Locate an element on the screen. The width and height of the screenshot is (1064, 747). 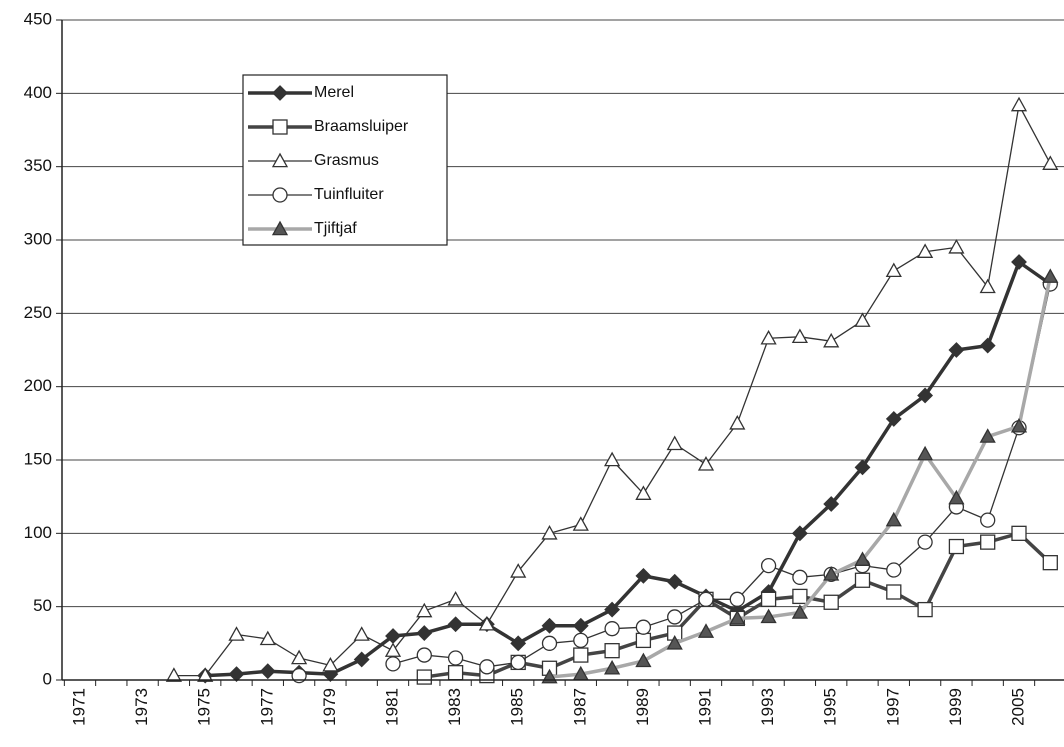
legend-label: Grasmus is located at coordinates (346, 160).